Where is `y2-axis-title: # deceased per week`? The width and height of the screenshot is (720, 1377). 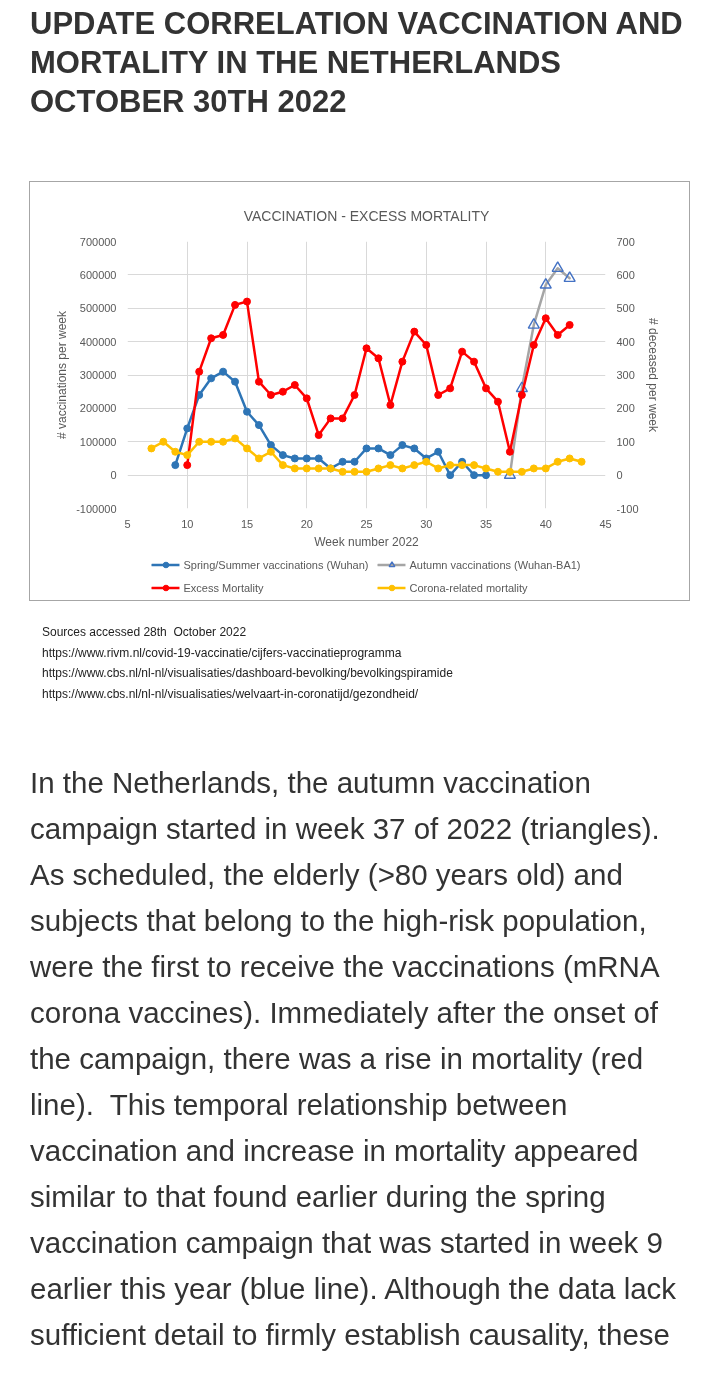
y2-axis-title: # deceased per week is located at coordinates (652, 375).